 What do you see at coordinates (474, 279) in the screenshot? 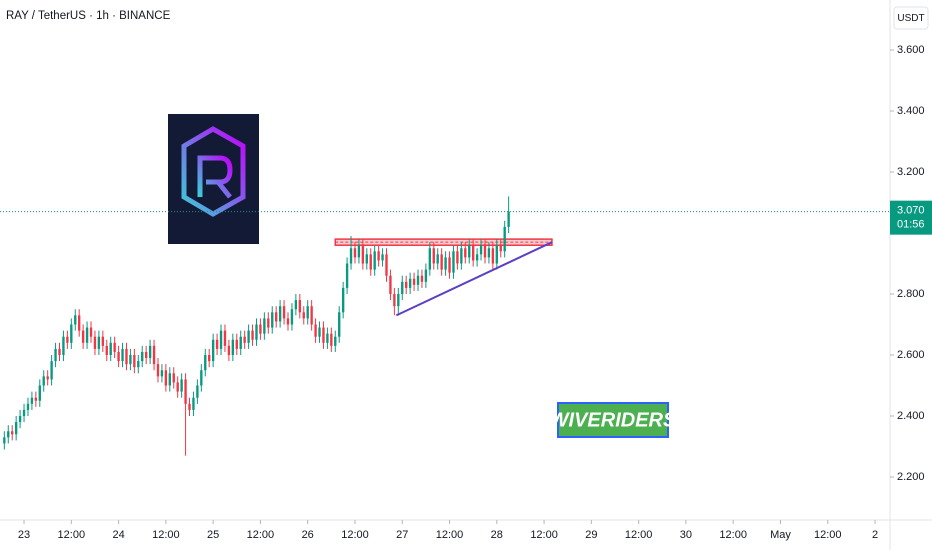
I see `trendline` at bounding box center [474, 279].